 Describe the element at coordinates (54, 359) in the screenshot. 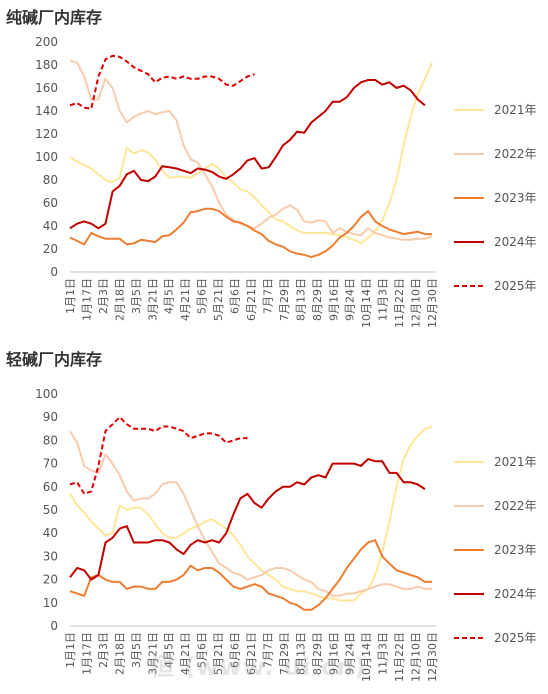

I see `chart-title-light-soda: 轻碱厂内库存` at that location.